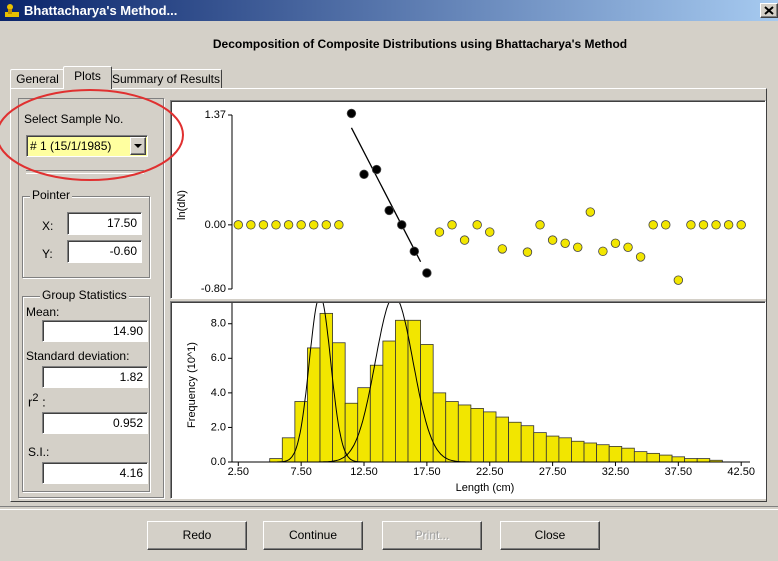  What do you see at coordinates (87, 77) in the screenshot?
I see `tab: Plots` at bounding box center [87, 77].